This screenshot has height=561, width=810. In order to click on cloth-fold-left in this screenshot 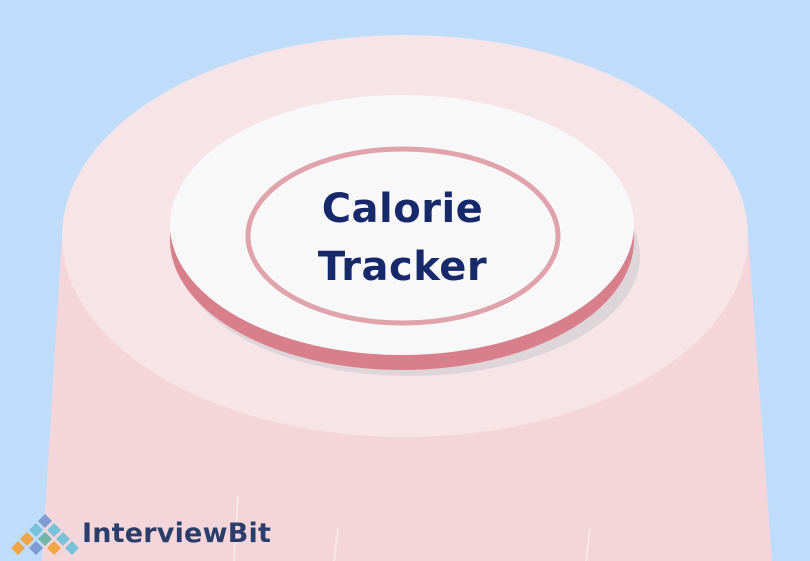, I will do `click(236, 528)`.